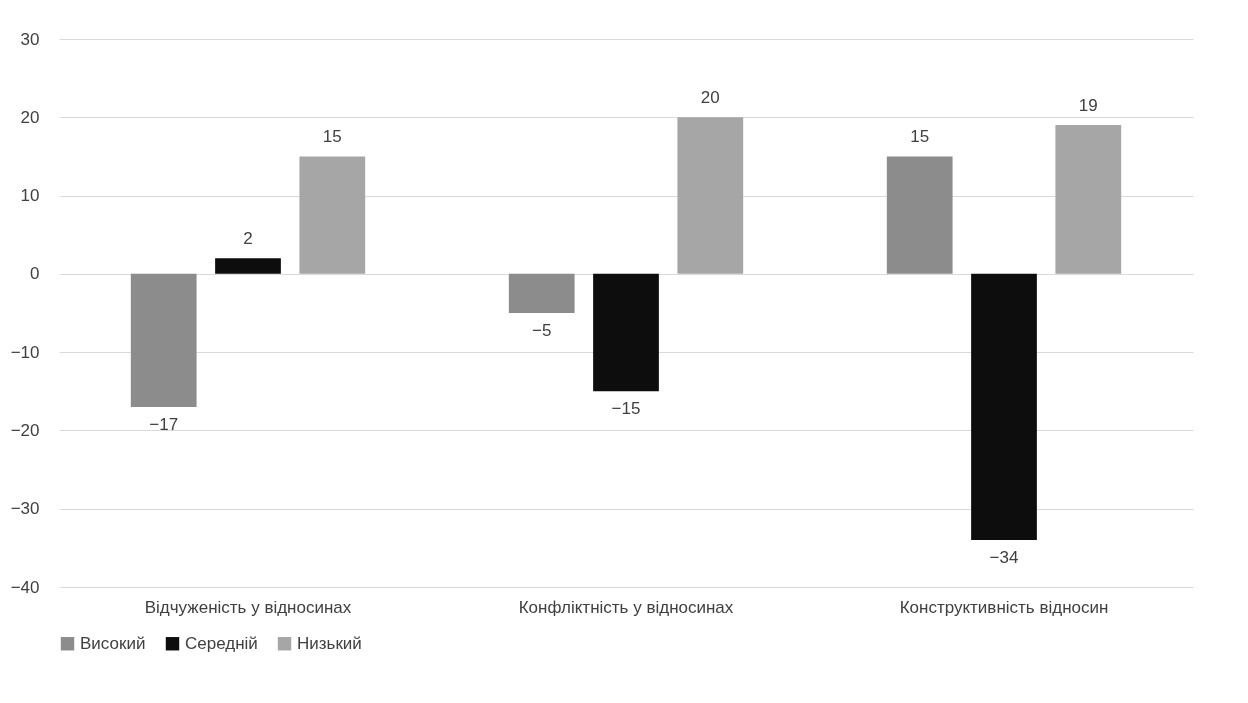 This screenshot has width=1248, height=703. What do you see at coordinates (25, 352) in the screenshot?
I see `y-tick-label: −10` at bounding box center [25, 352].